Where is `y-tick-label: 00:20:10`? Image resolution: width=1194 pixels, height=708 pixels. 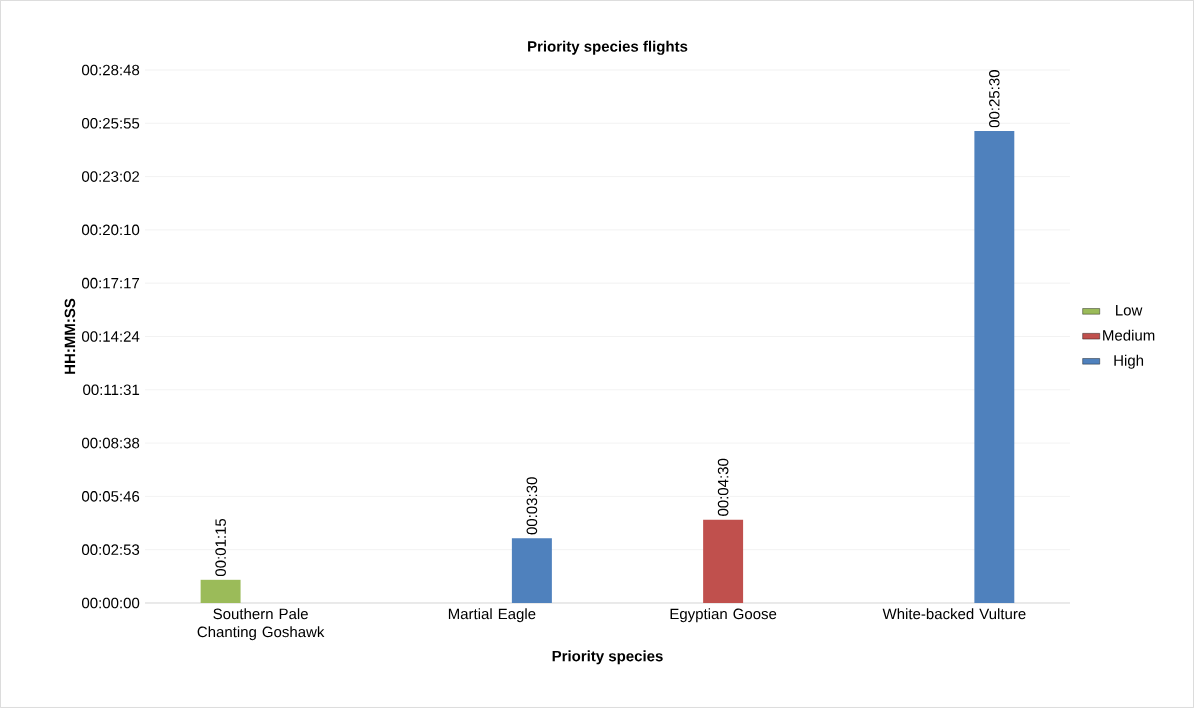 y-tick-label: 00:20:10 is located at coordinates (111, 230).